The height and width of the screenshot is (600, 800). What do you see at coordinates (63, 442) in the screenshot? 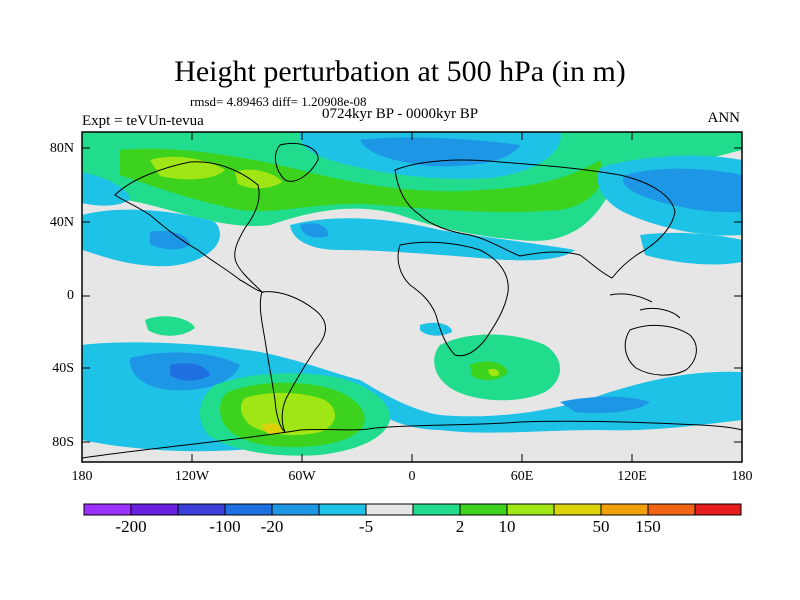
I see `y-tick-80s: 80S` at bounding box center [63, 442].